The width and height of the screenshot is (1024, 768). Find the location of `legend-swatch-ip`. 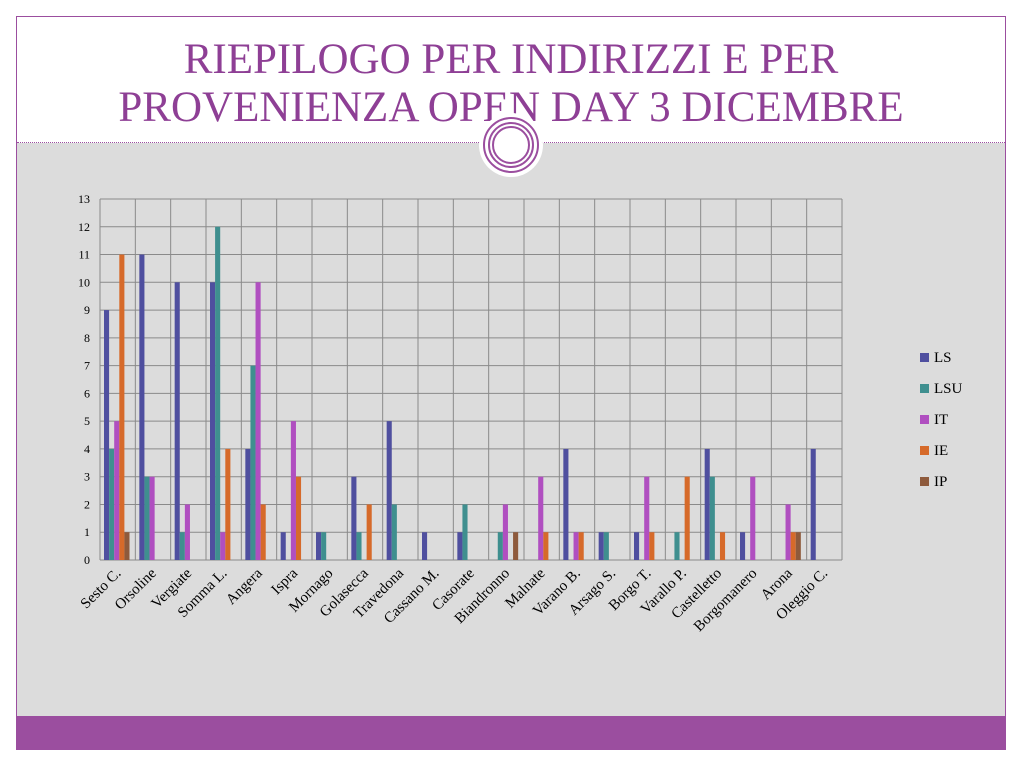

legend-swatch-ip is located at coordinates (924, 481).